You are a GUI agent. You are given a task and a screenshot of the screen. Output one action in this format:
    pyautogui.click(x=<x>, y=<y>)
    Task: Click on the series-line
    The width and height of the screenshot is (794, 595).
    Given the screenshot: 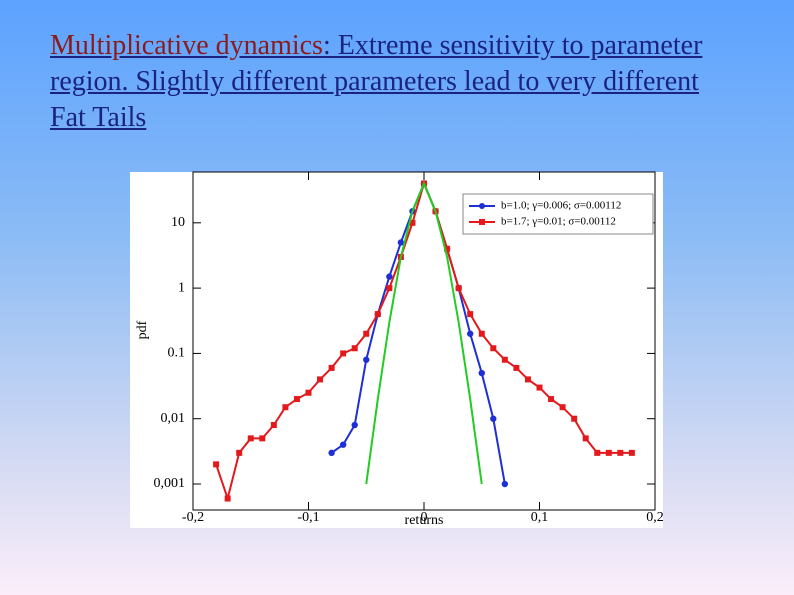 What is the action you would take?
    pyautogui.click(x=424, y=332)
    